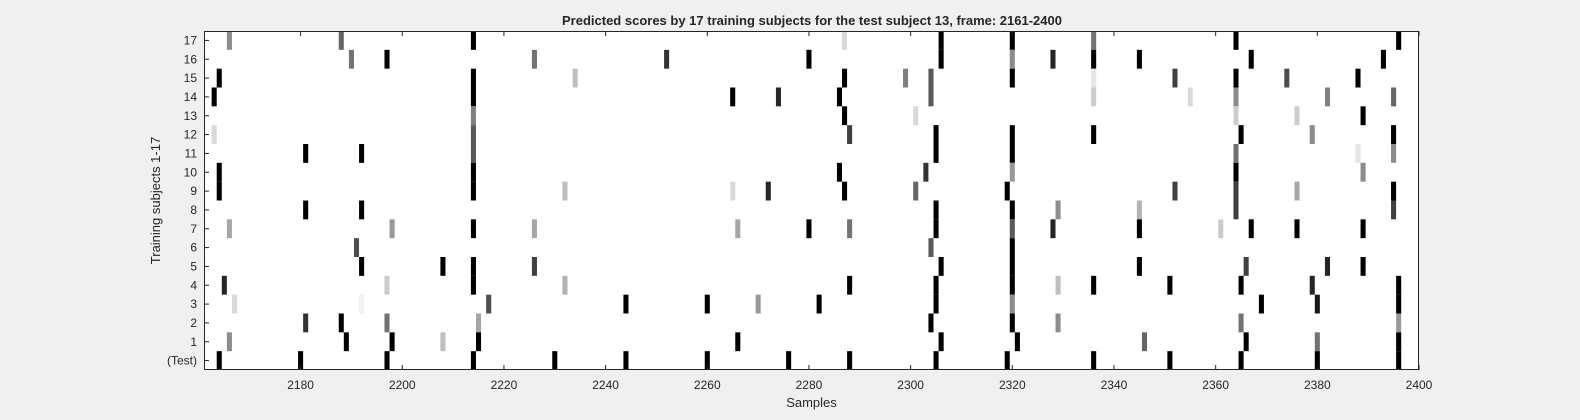 The height and width of the screenshot is (420, 1580). Describe the element at coordinates (1419, 385) in the screenshot. I see `x-tick-label: 2400` at that location.